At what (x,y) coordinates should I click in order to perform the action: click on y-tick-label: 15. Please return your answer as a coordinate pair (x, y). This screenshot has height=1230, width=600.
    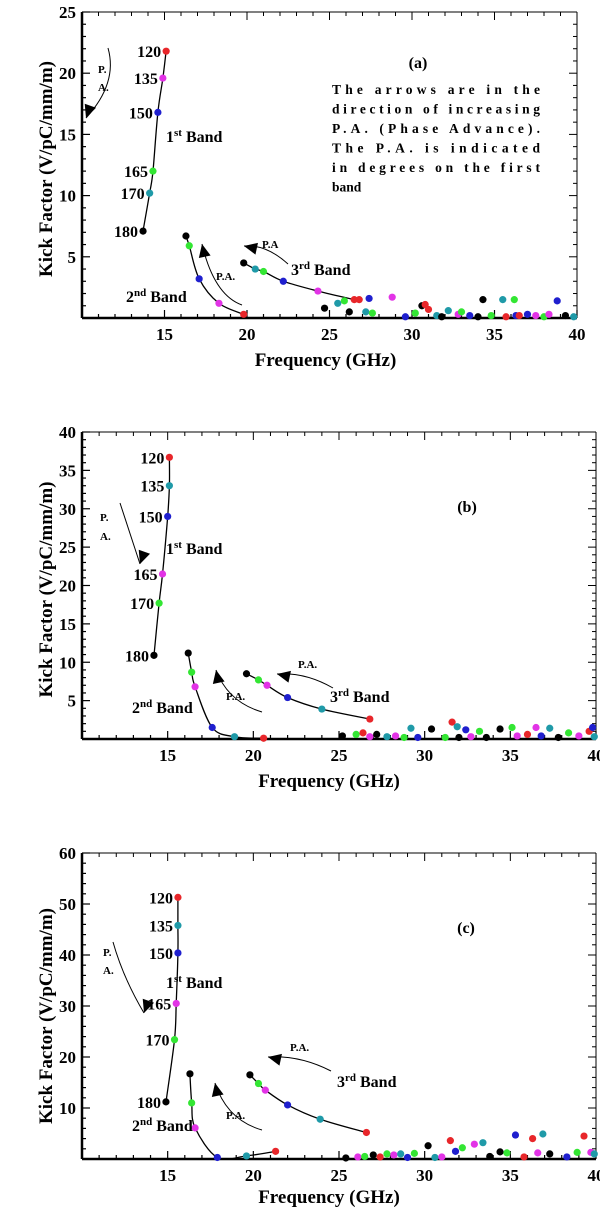
    Looking at the image, I should click on (67, 624).